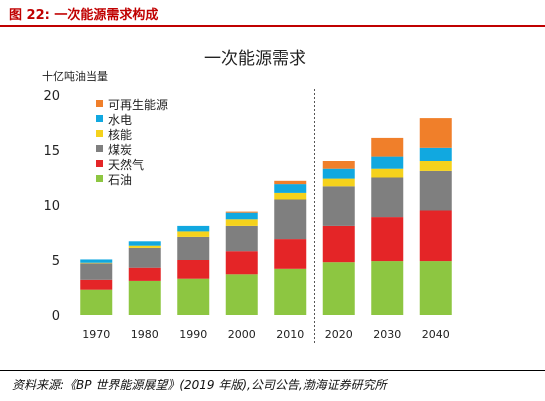  I want to click on y-tick-label: 20, so click(51, 96).